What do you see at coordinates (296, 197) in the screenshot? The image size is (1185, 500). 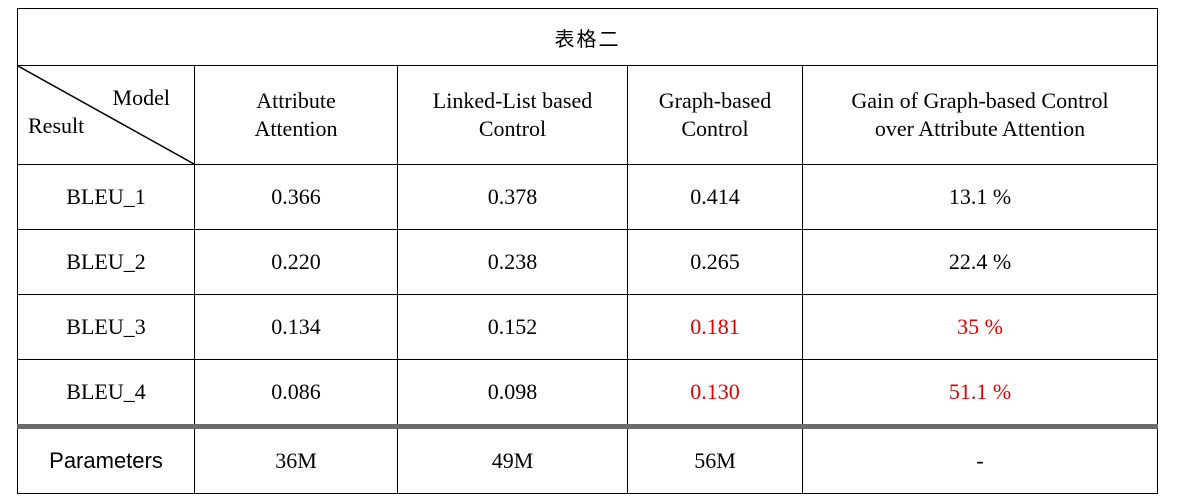 I see `table-cell: 0.366` at bounding box center [296, 197].